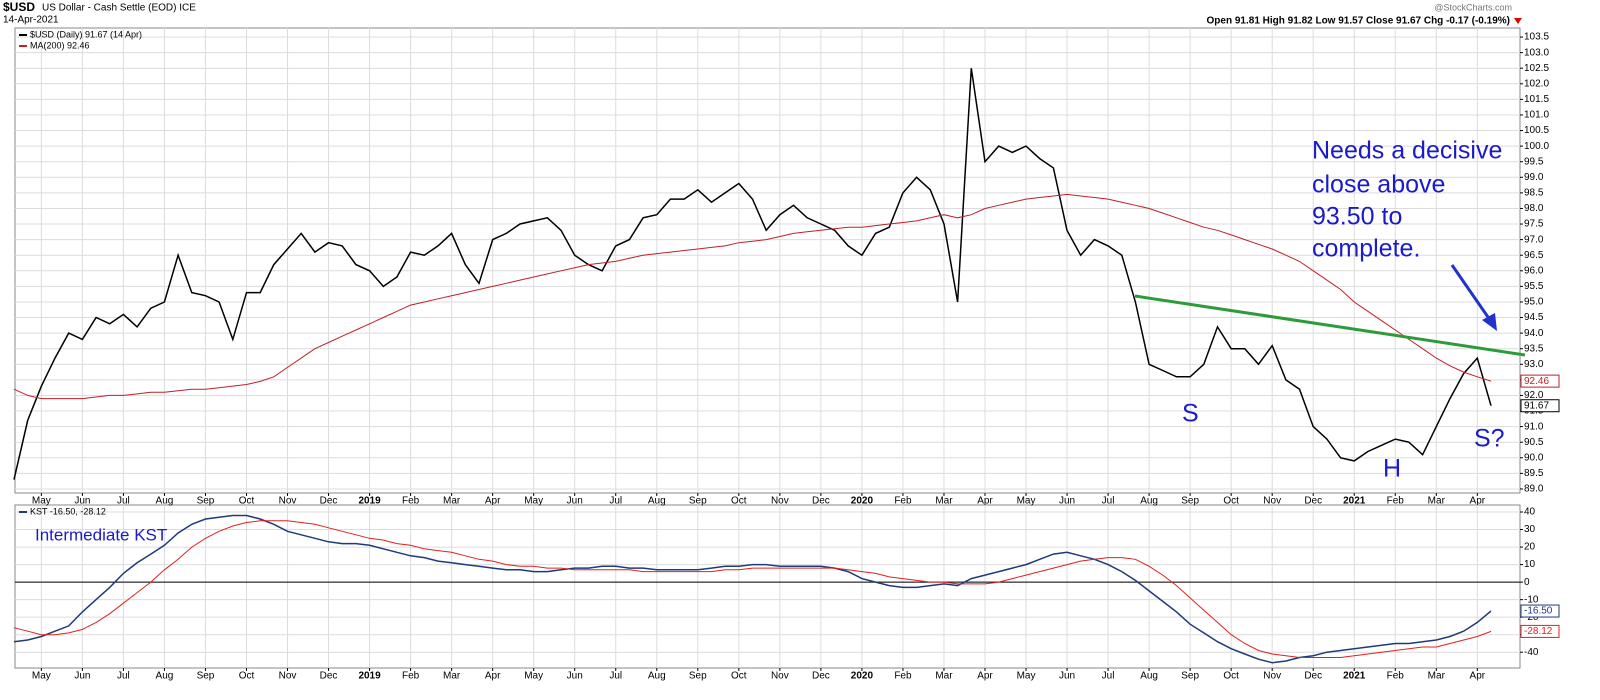 Image resolution: width=1600 pixels, height=700 pixels. I want to click on shoulder-label: S?, so click(1489, 439).